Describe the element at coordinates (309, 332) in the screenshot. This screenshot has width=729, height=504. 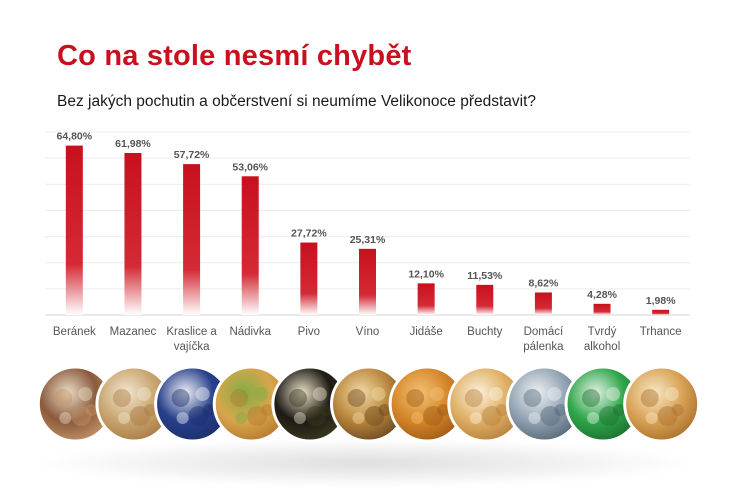
I see `x-tick-label: Pivo` at that location.